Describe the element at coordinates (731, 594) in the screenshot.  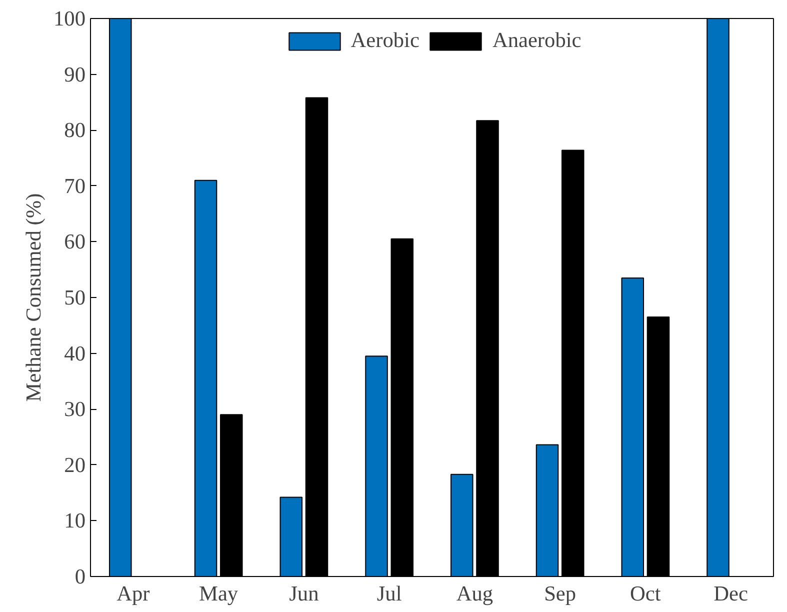
I see `x-tick-label: Dec` at that location.